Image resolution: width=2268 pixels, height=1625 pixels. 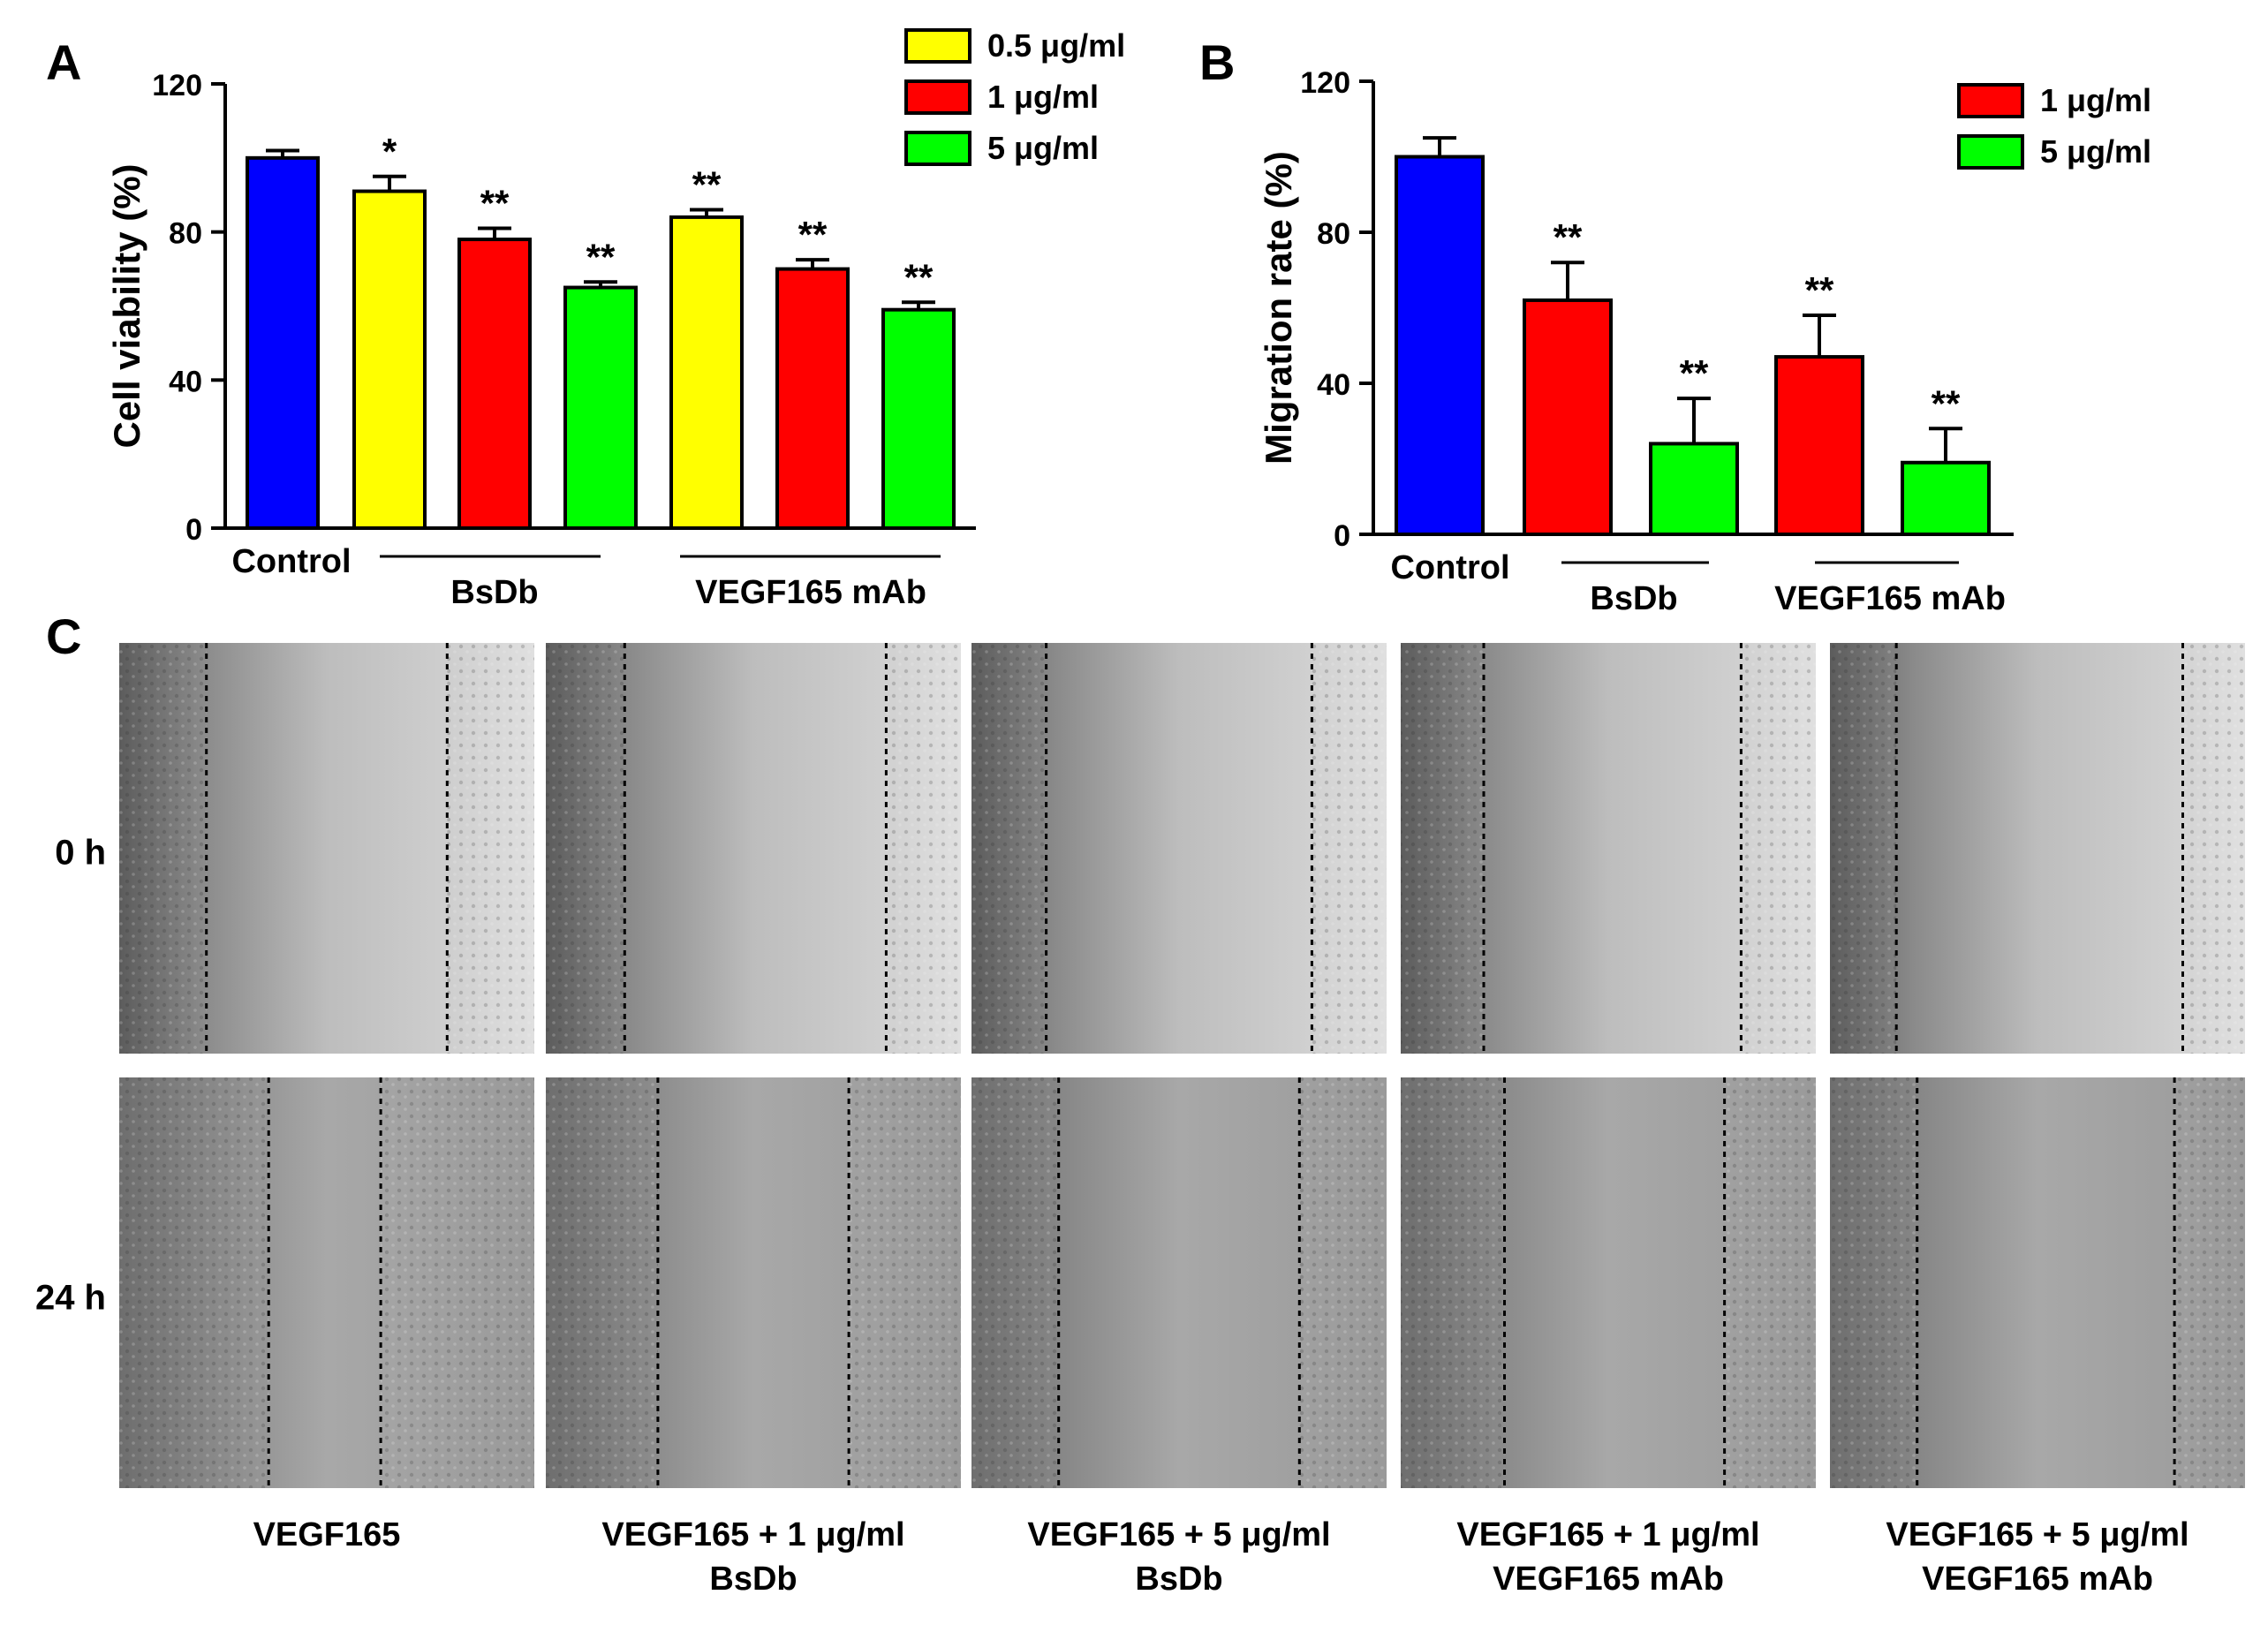 What do you see at coordinates (1056, 45) in the screenshot?
I see `legend-label: 0.5 μg/ml` at bounding box center [1056, 45].